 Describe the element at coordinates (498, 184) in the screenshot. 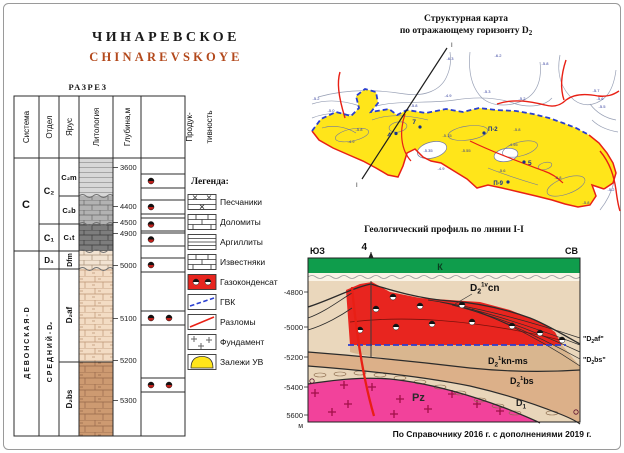

I see `map-well-p9: П-9` at that location.